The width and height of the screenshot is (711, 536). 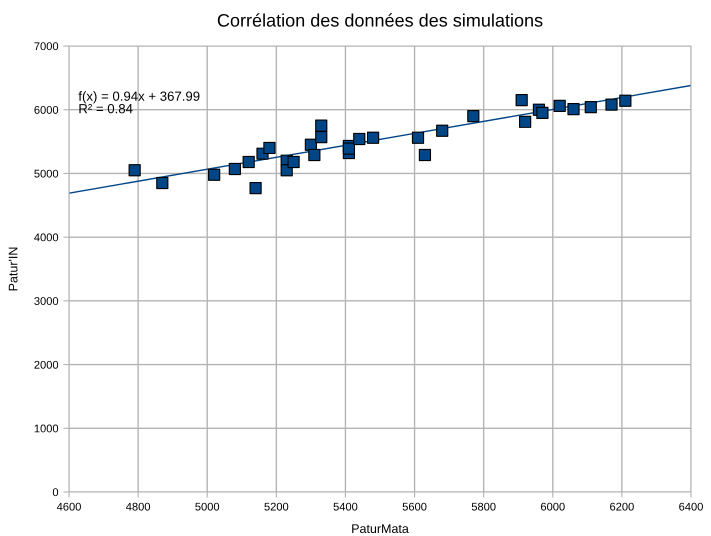 I want to click on x-tick-label: 5600, so click(x=414, y=506).